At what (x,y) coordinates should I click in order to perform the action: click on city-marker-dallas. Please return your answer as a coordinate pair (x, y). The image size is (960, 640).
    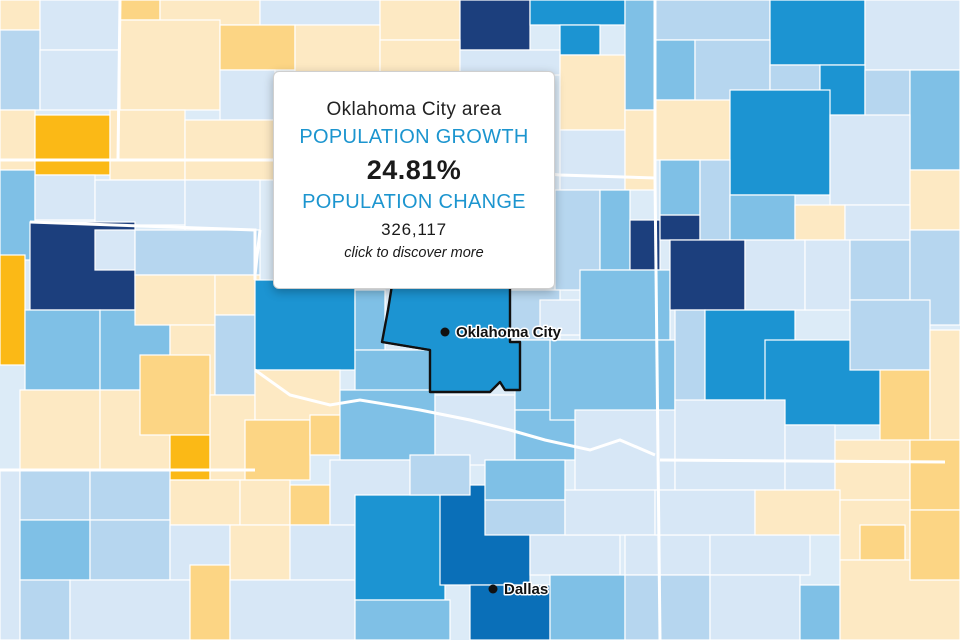
    Looking at the image, I should click on (493, 589).